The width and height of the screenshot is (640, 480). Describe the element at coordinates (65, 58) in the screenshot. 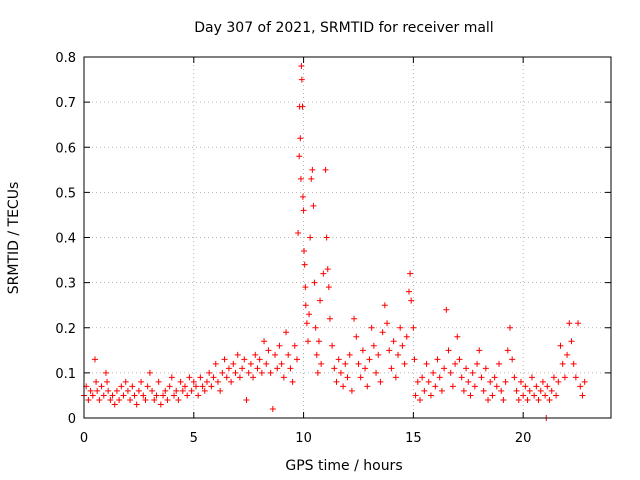

I see `y-tick-label: 0.8` at that location.